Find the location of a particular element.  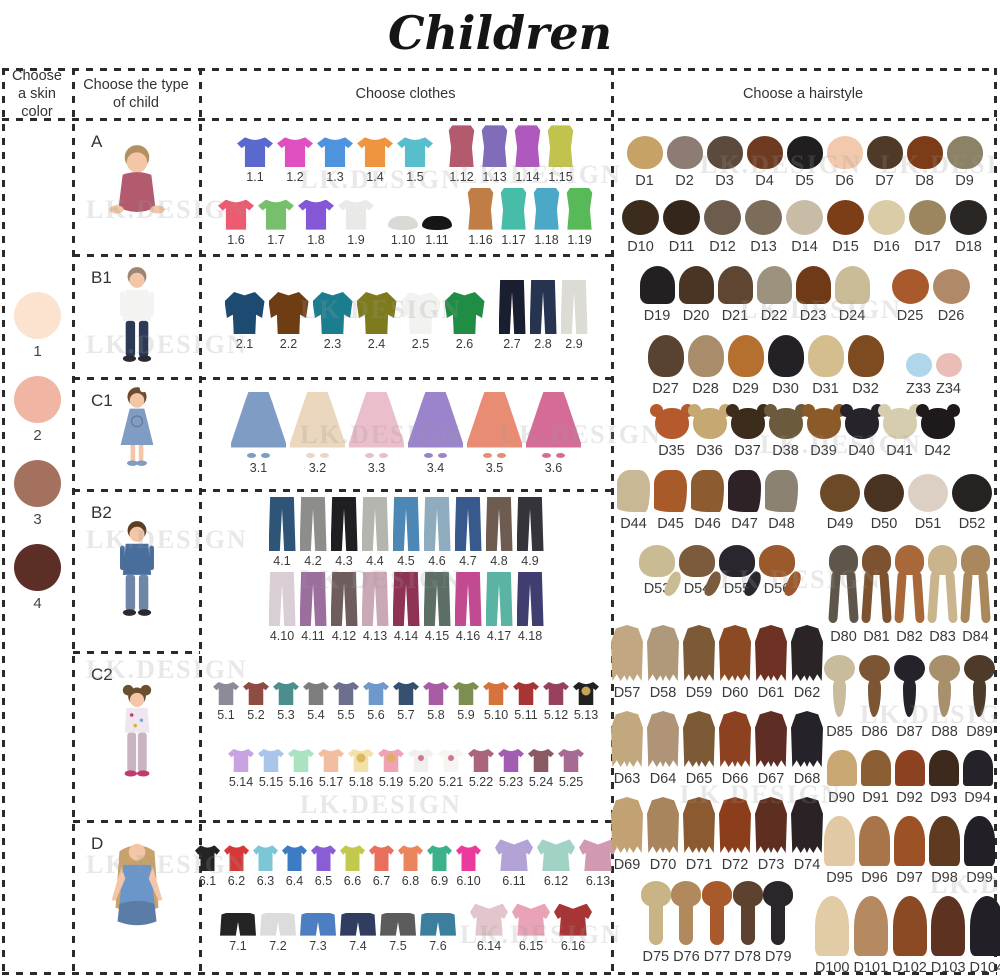

hairstyle-item-D90: D90 is located at coordinates (841, 778).